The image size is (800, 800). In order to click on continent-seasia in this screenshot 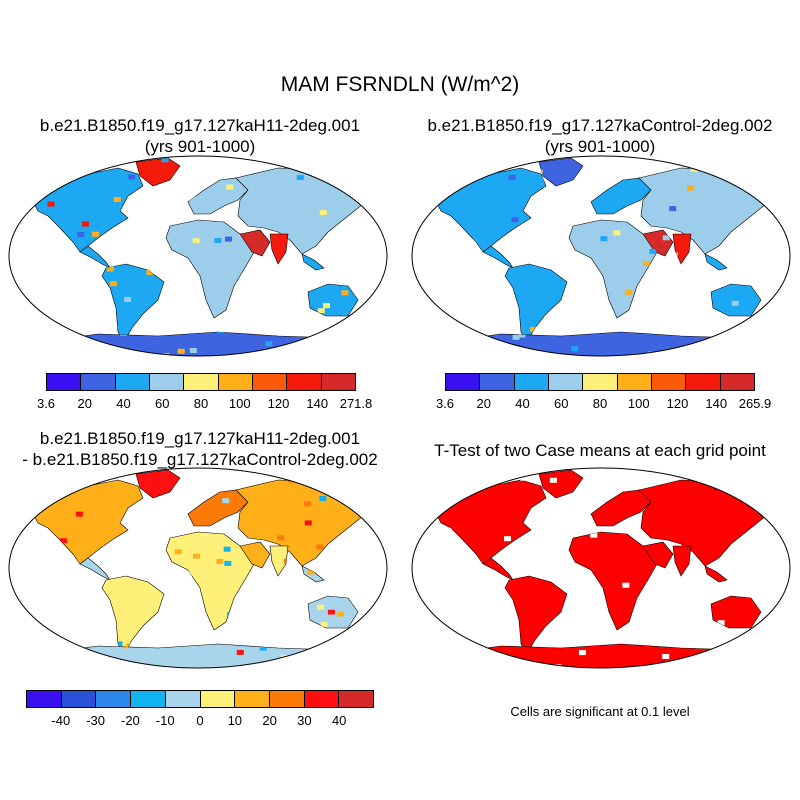, I will do `click(313, 262)`.